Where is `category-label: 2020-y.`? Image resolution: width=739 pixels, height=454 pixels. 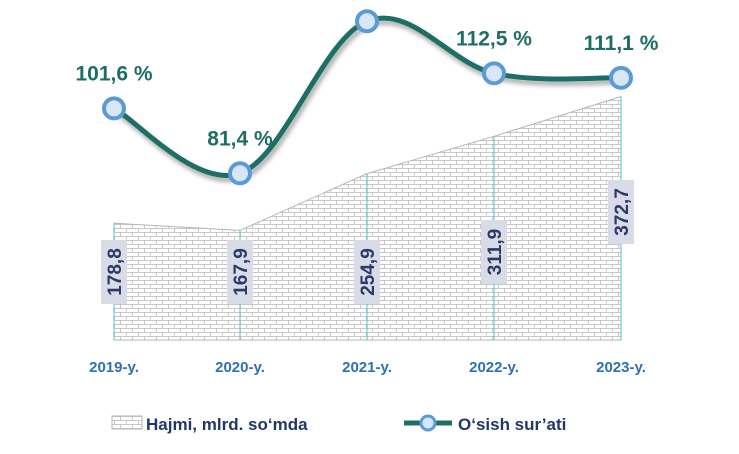
category-label: 2020-y. is located at coordinates (240, 367).